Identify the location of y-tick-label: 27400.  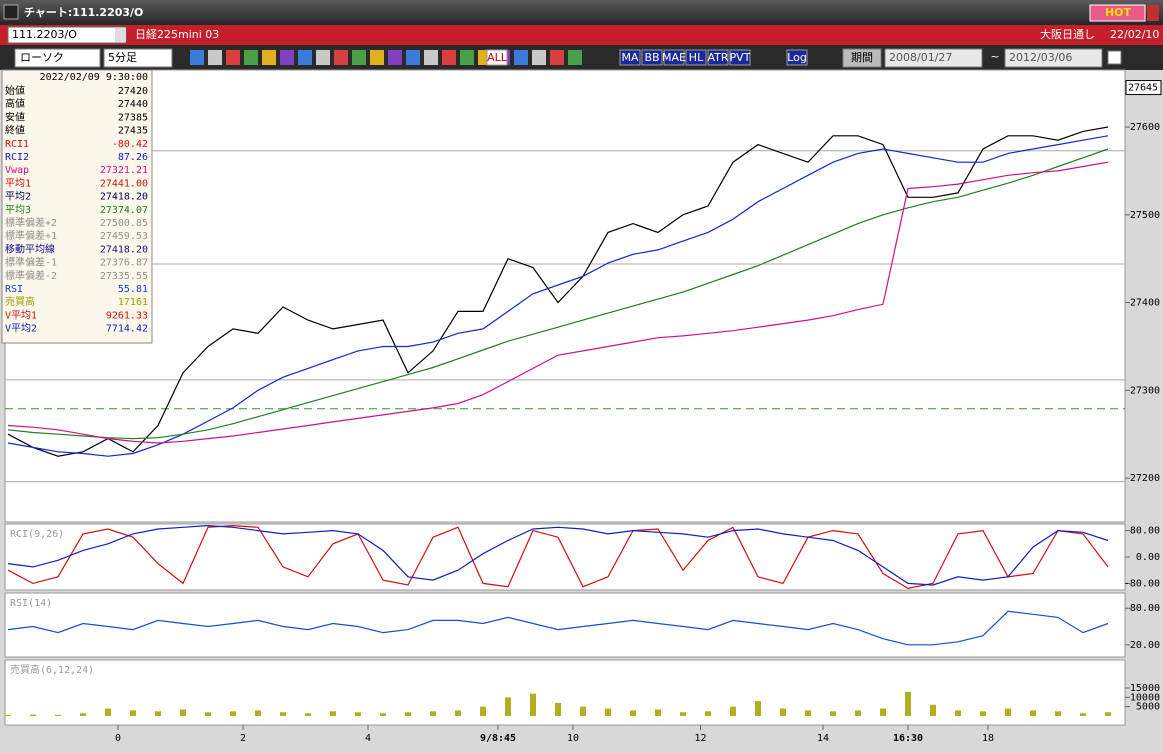
(1145, 303).